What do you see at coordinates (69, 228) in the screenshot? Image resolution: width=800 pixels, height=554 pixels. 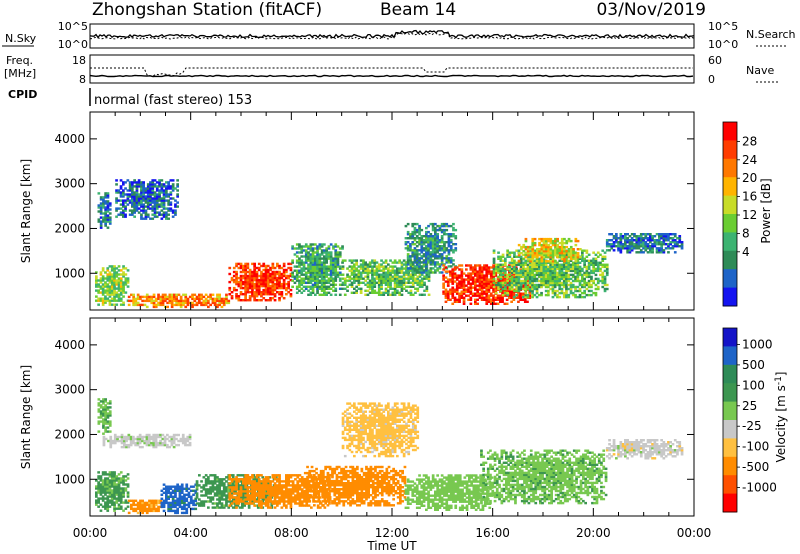 I see `y-tick-label: 2000` at bounding box center [69, 228].